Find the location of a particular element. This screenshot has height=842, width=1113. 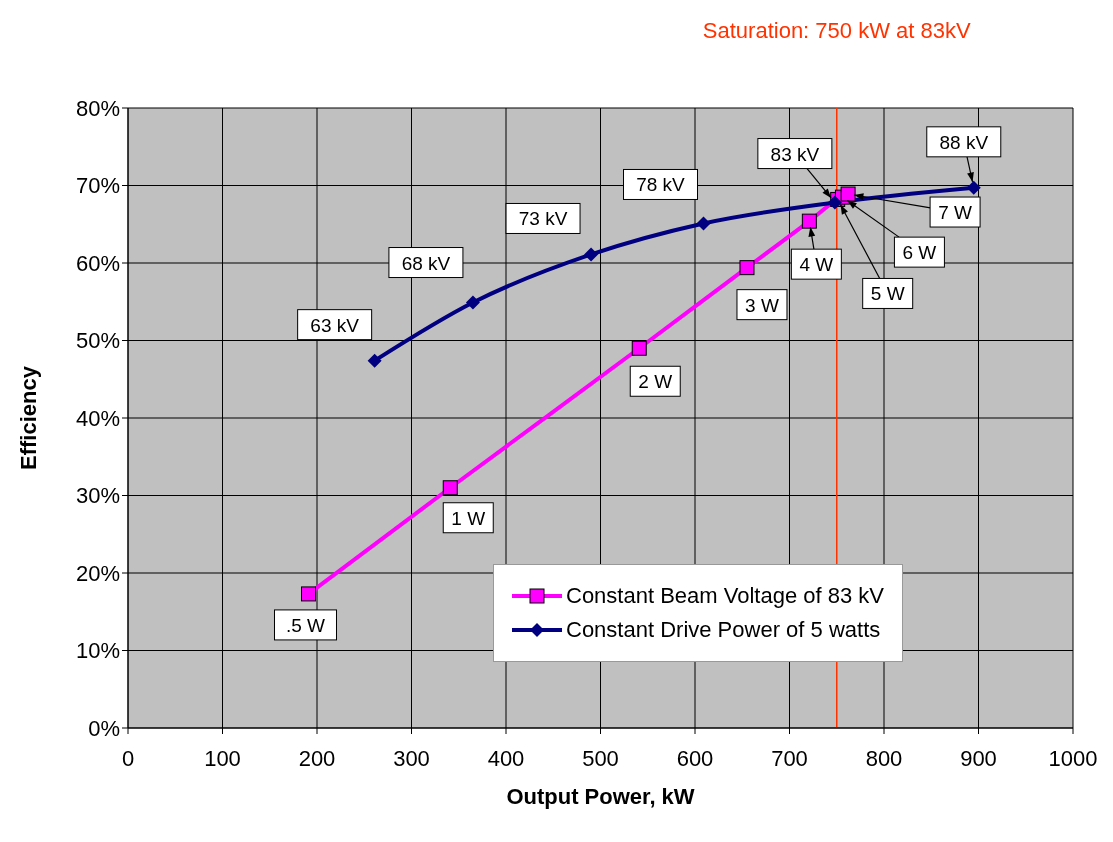

annotation: .5 W is located at coordinates (305, 625).